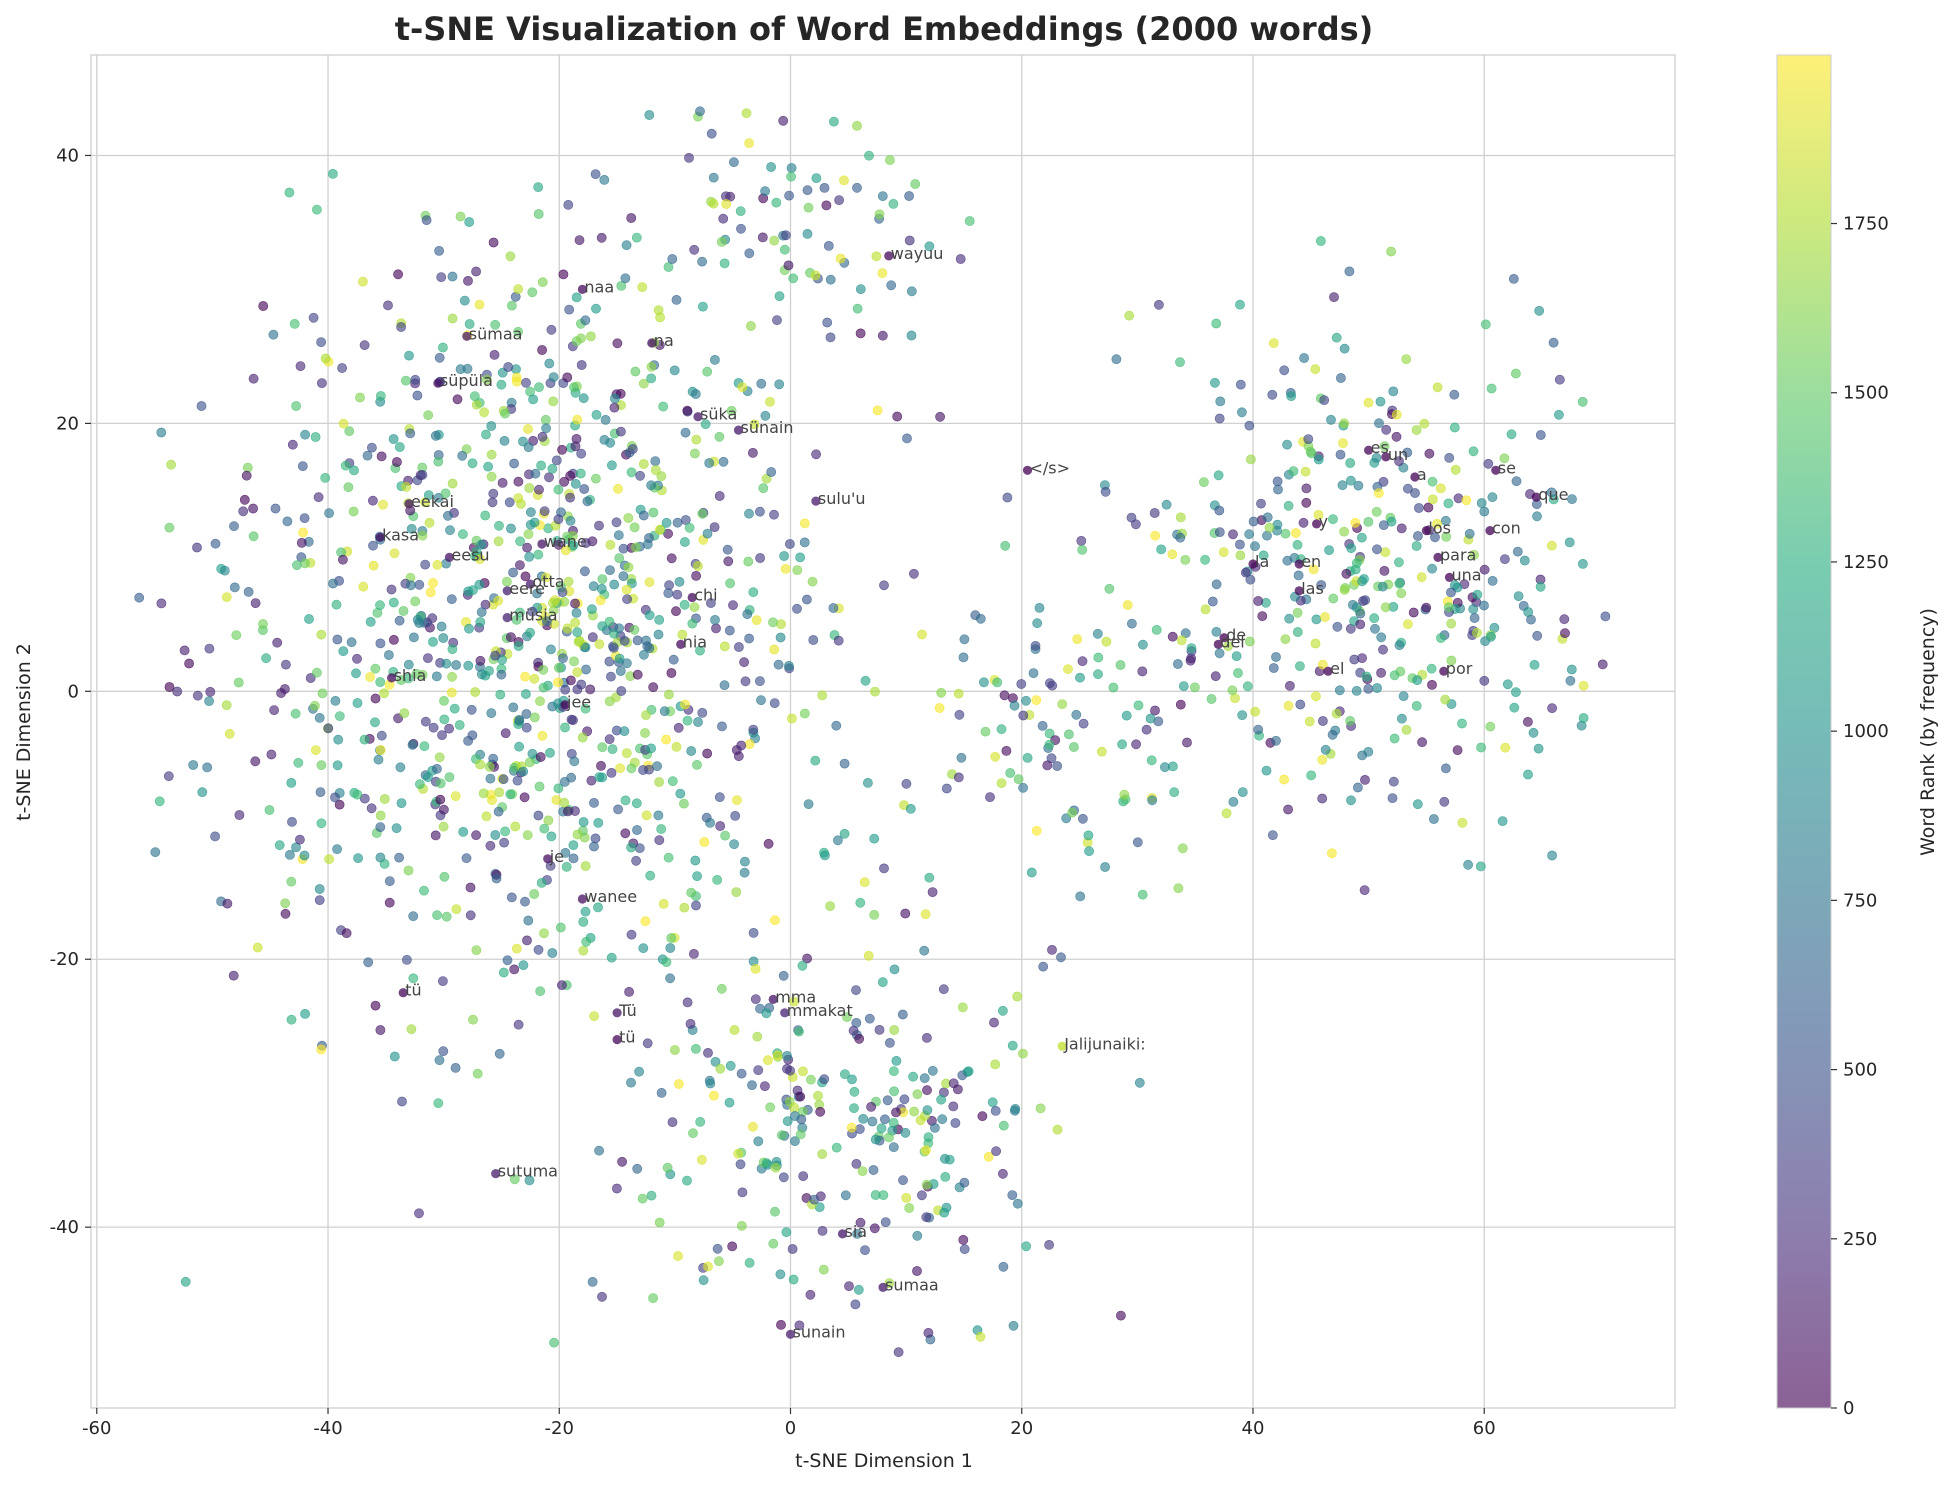 The image size is (1951, 1485). What do you see at coordinates (410, 675) in the screenshot?
I see `word-label: shia` at bounding box center [410, 675].